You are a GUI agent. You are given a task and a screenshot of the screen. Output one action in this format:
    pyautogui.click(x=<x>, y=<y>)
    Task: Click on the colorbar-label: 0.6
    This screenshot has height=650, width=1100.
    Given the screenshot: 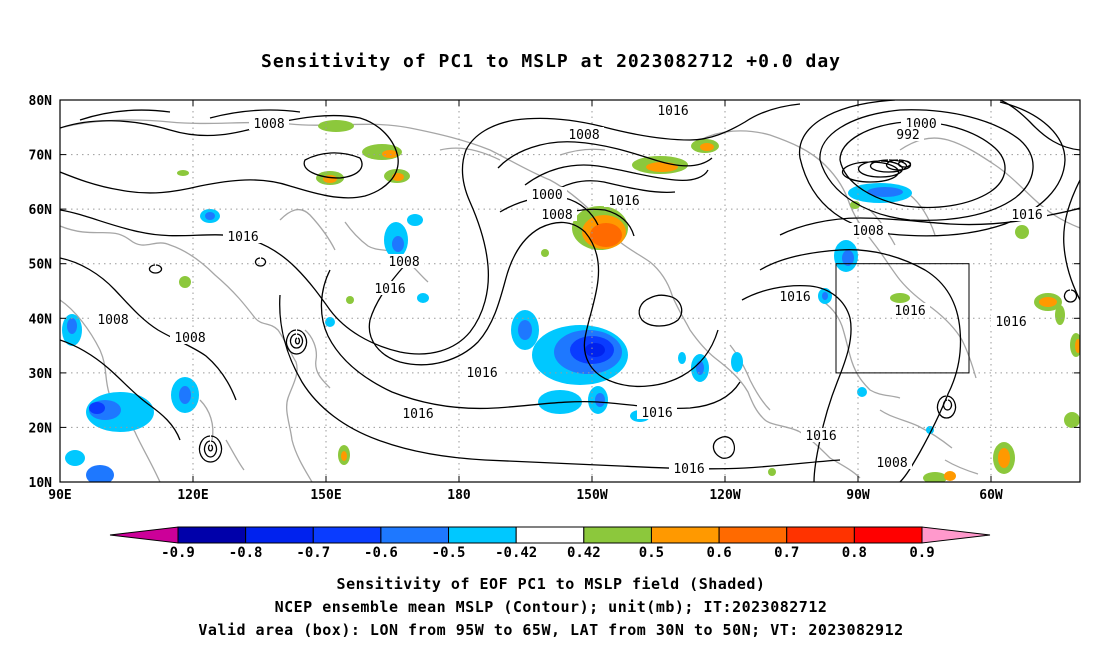 What is the action you would take?
    pyautogui.click(x=718, y=553)
    